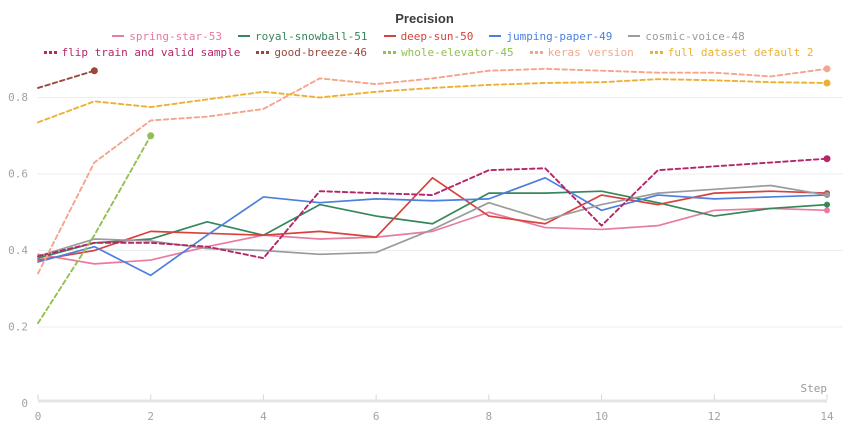  What do you see at coordinates (24, 403) in the screenshot?
I see `y-axis-zero-label: 0` at bounding box center [24, 403].